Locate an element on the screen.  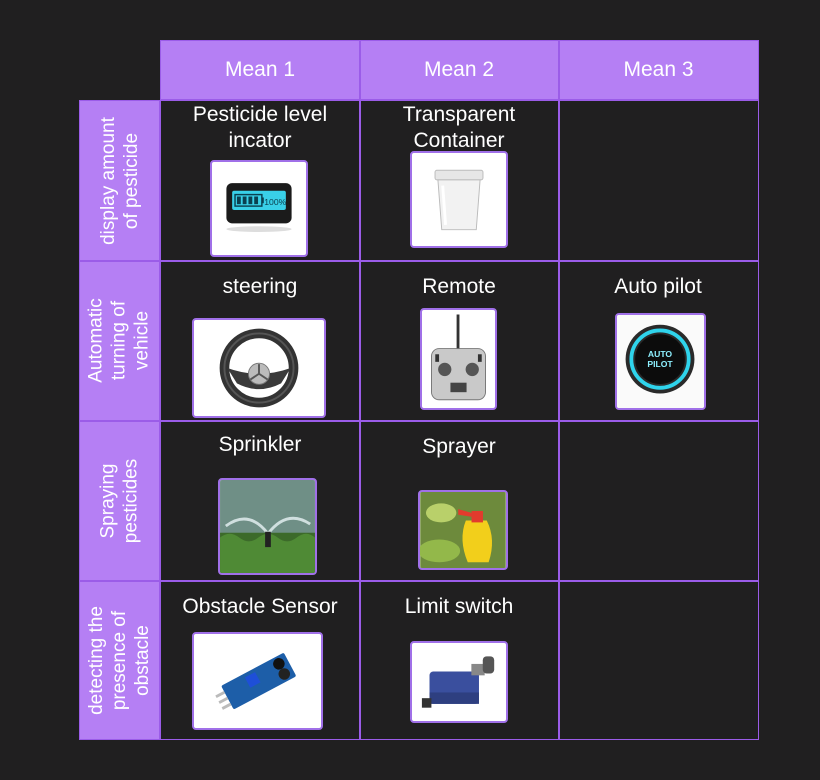
svg-text: 100% is located at coordinates (275, 202).